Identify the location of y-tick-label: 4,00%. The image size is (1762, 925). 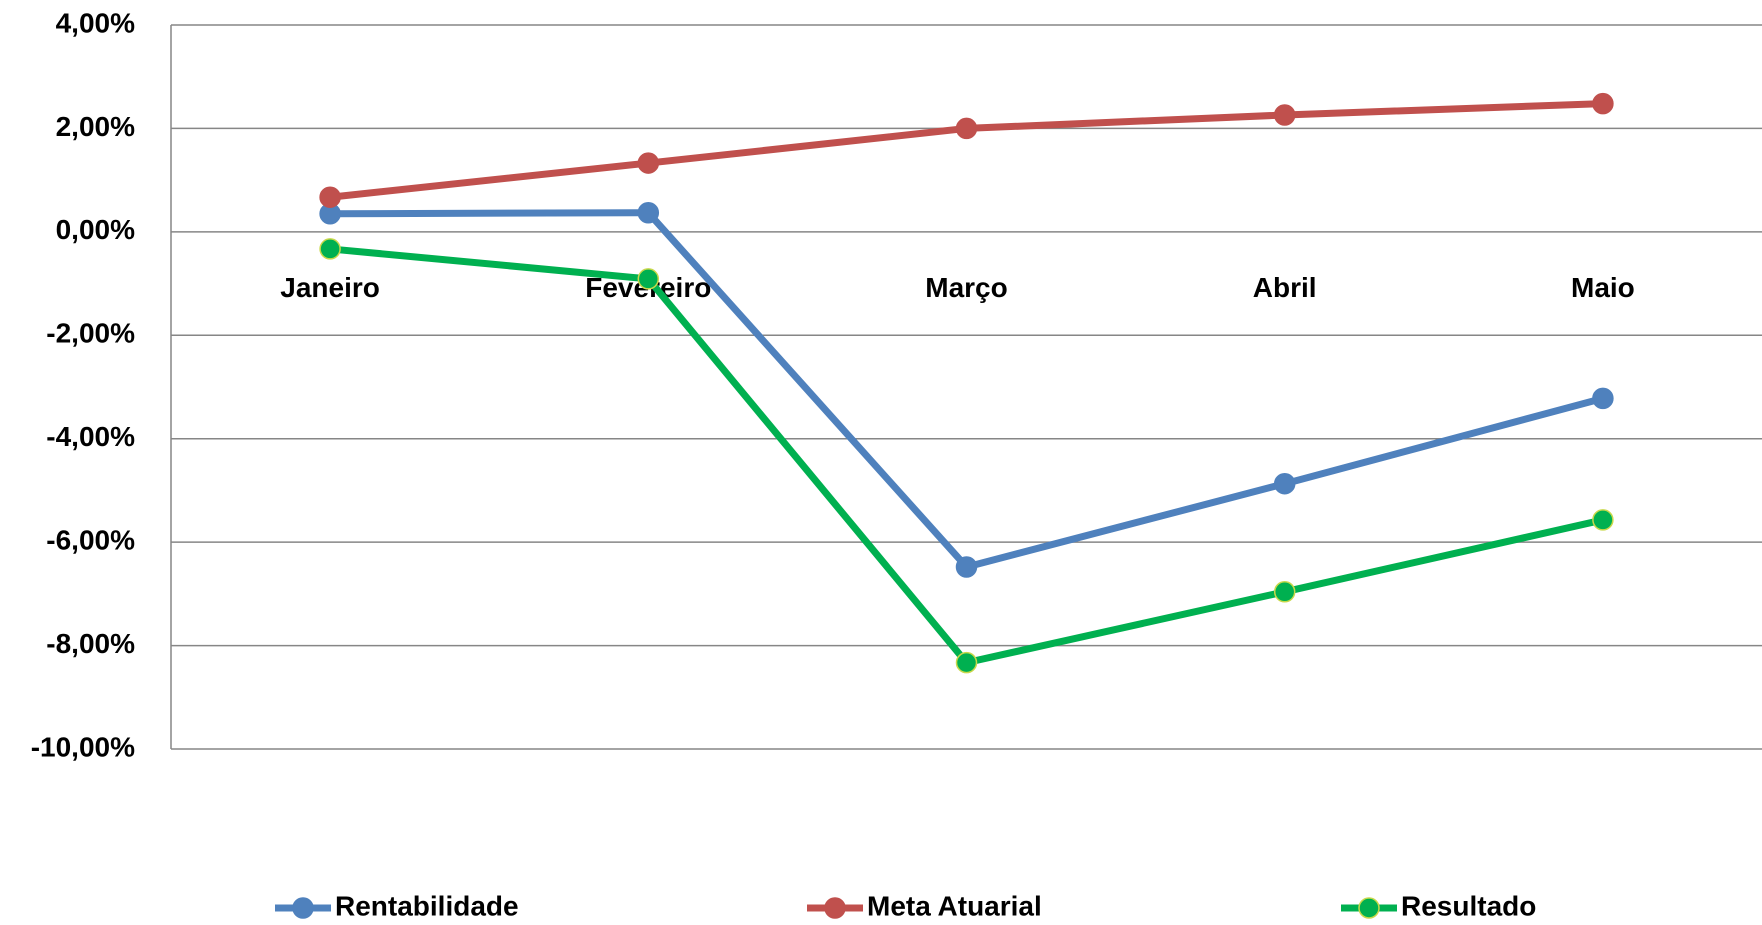
(95, 22).